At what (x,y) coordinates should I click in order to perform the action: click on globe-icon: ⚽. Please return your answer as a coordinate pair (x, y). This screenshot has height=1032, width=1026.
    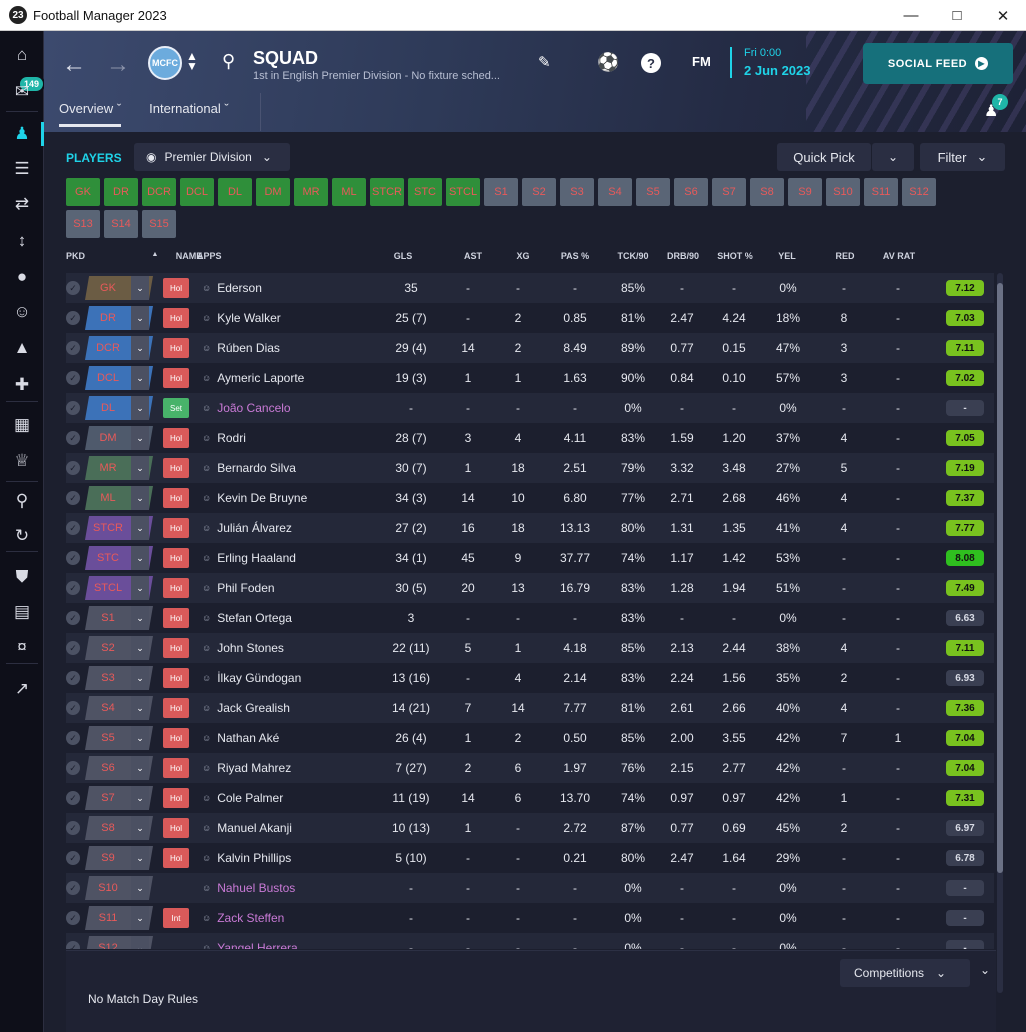
    Looking at the image, I should click on (608, 62).